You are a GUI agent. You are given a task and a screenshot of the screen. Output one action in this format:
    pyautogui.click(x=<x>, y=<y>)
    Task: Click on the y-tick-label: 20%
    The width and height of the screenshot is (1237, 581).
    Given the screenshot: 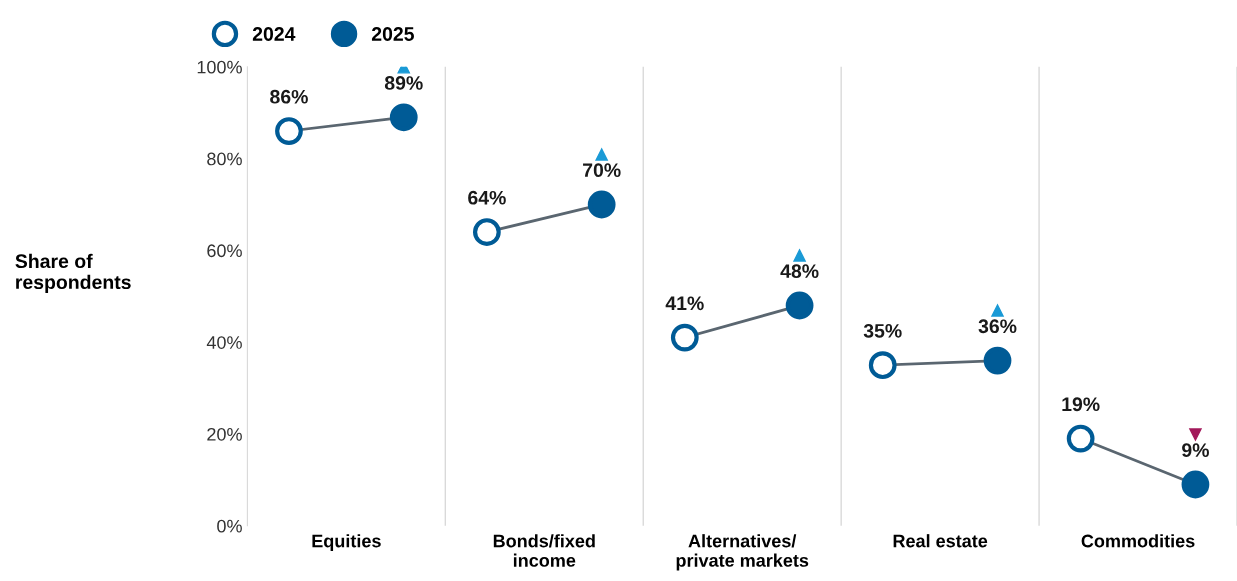 What is the action you would take?
    pyautogui.click(x=224, y=434)
    